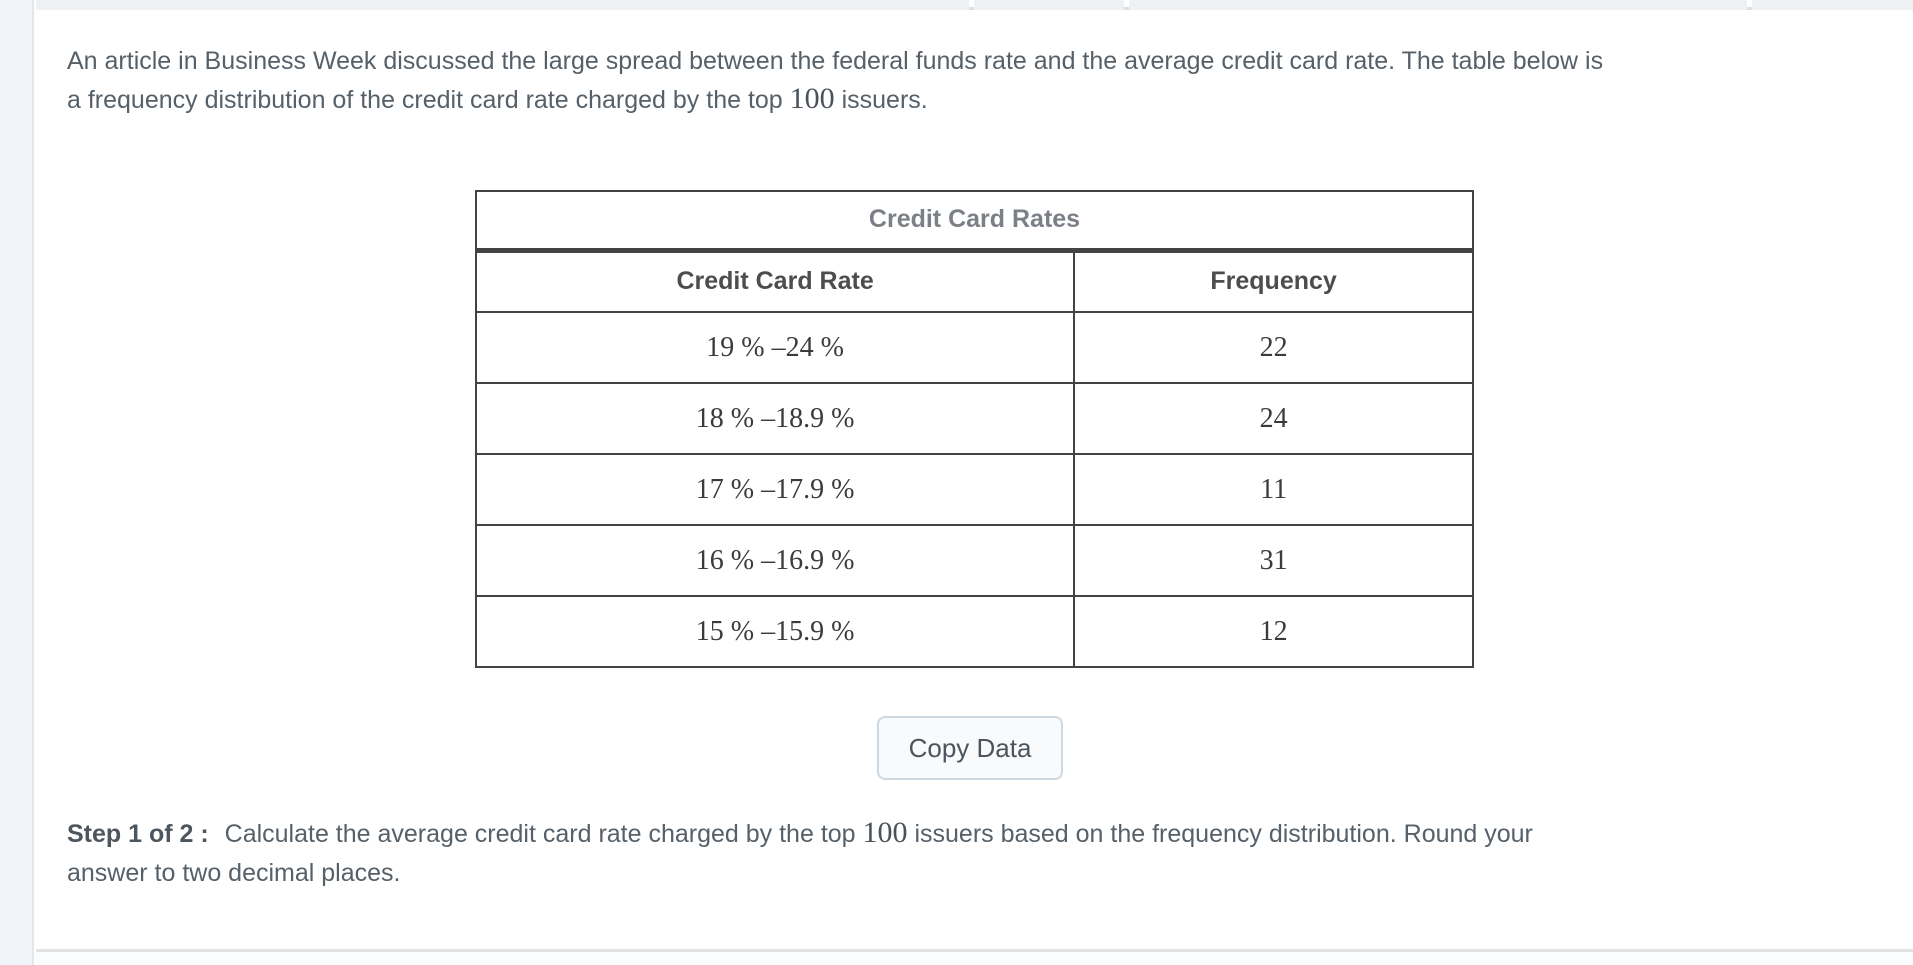 Image resolution: width=1913 pixels, height=965 pixels. I want to click on table-row: 17 % –17.9 % 11, so click(974, 489).